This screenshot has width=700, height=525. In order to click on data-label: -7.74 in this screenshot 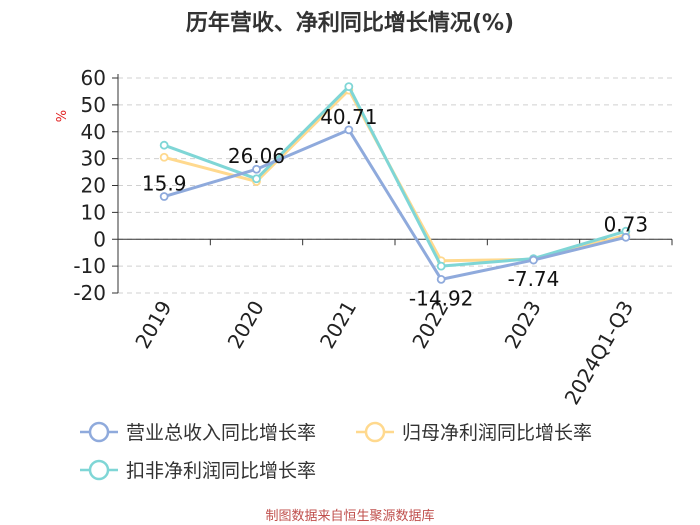, I will do `click(534, 279)`.